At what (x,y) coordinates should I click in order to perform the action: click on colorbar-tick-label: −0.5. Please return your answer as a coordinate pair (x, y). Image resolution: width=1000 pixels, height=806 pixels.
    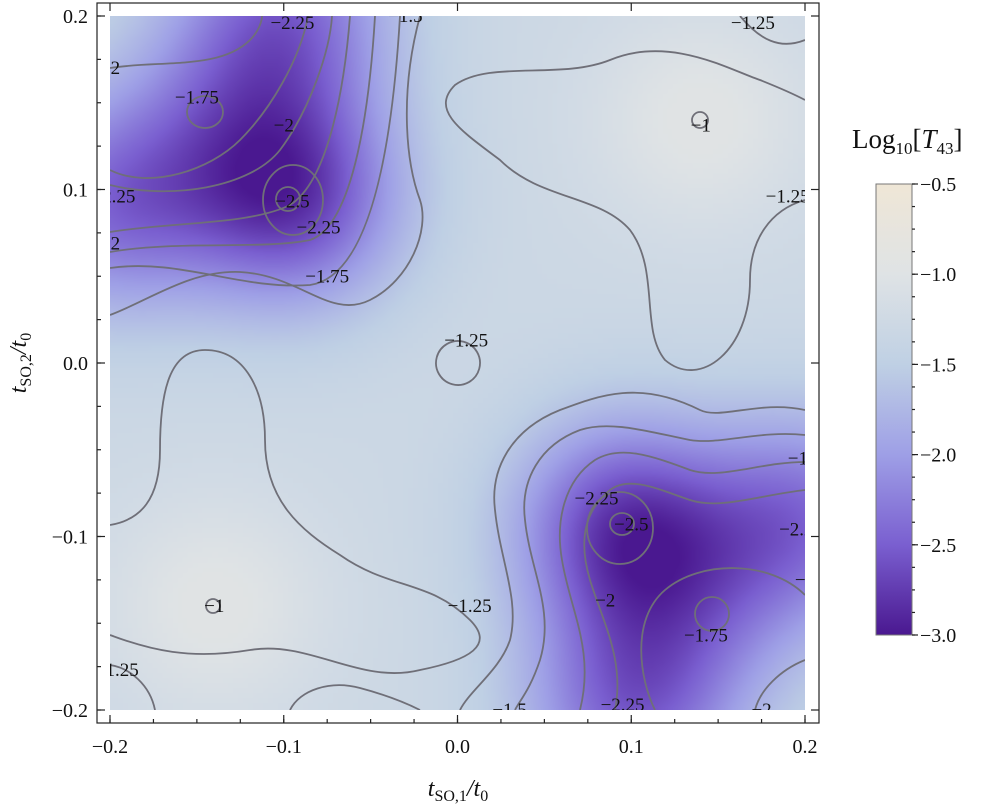
    Looking at the image, I should click on (938, 185).